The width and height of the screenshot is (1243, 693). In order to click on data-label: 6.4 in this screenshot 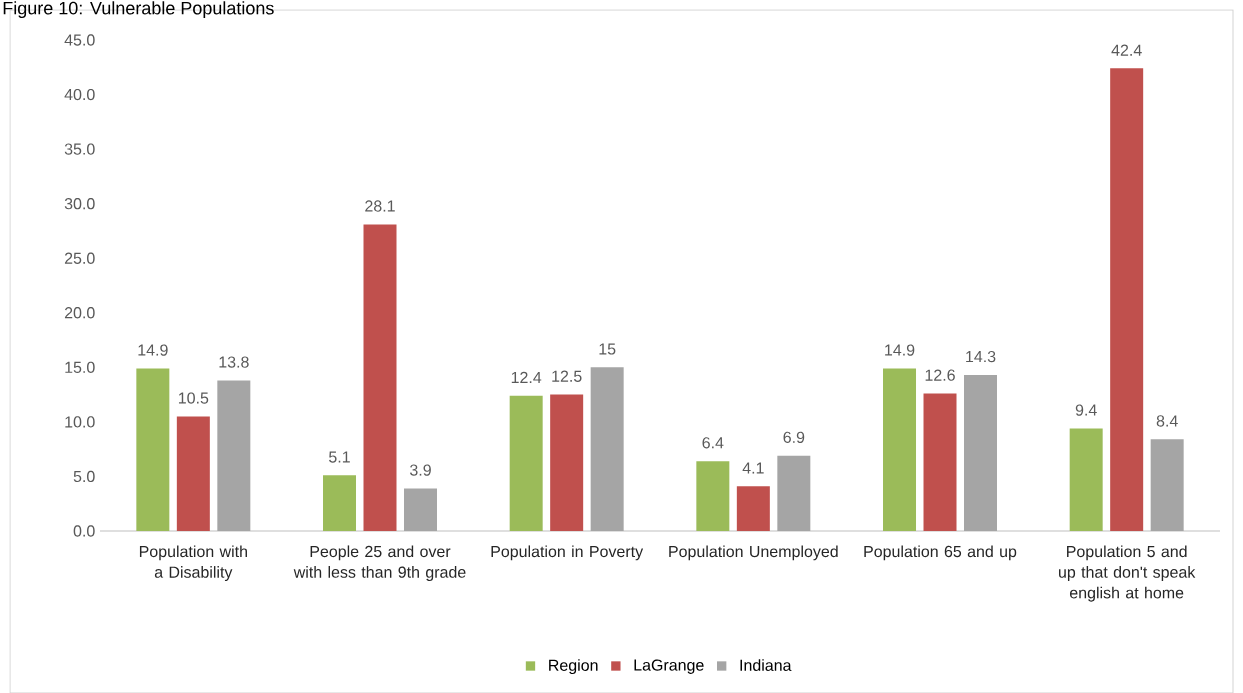, I will do `click(713, 443)`.